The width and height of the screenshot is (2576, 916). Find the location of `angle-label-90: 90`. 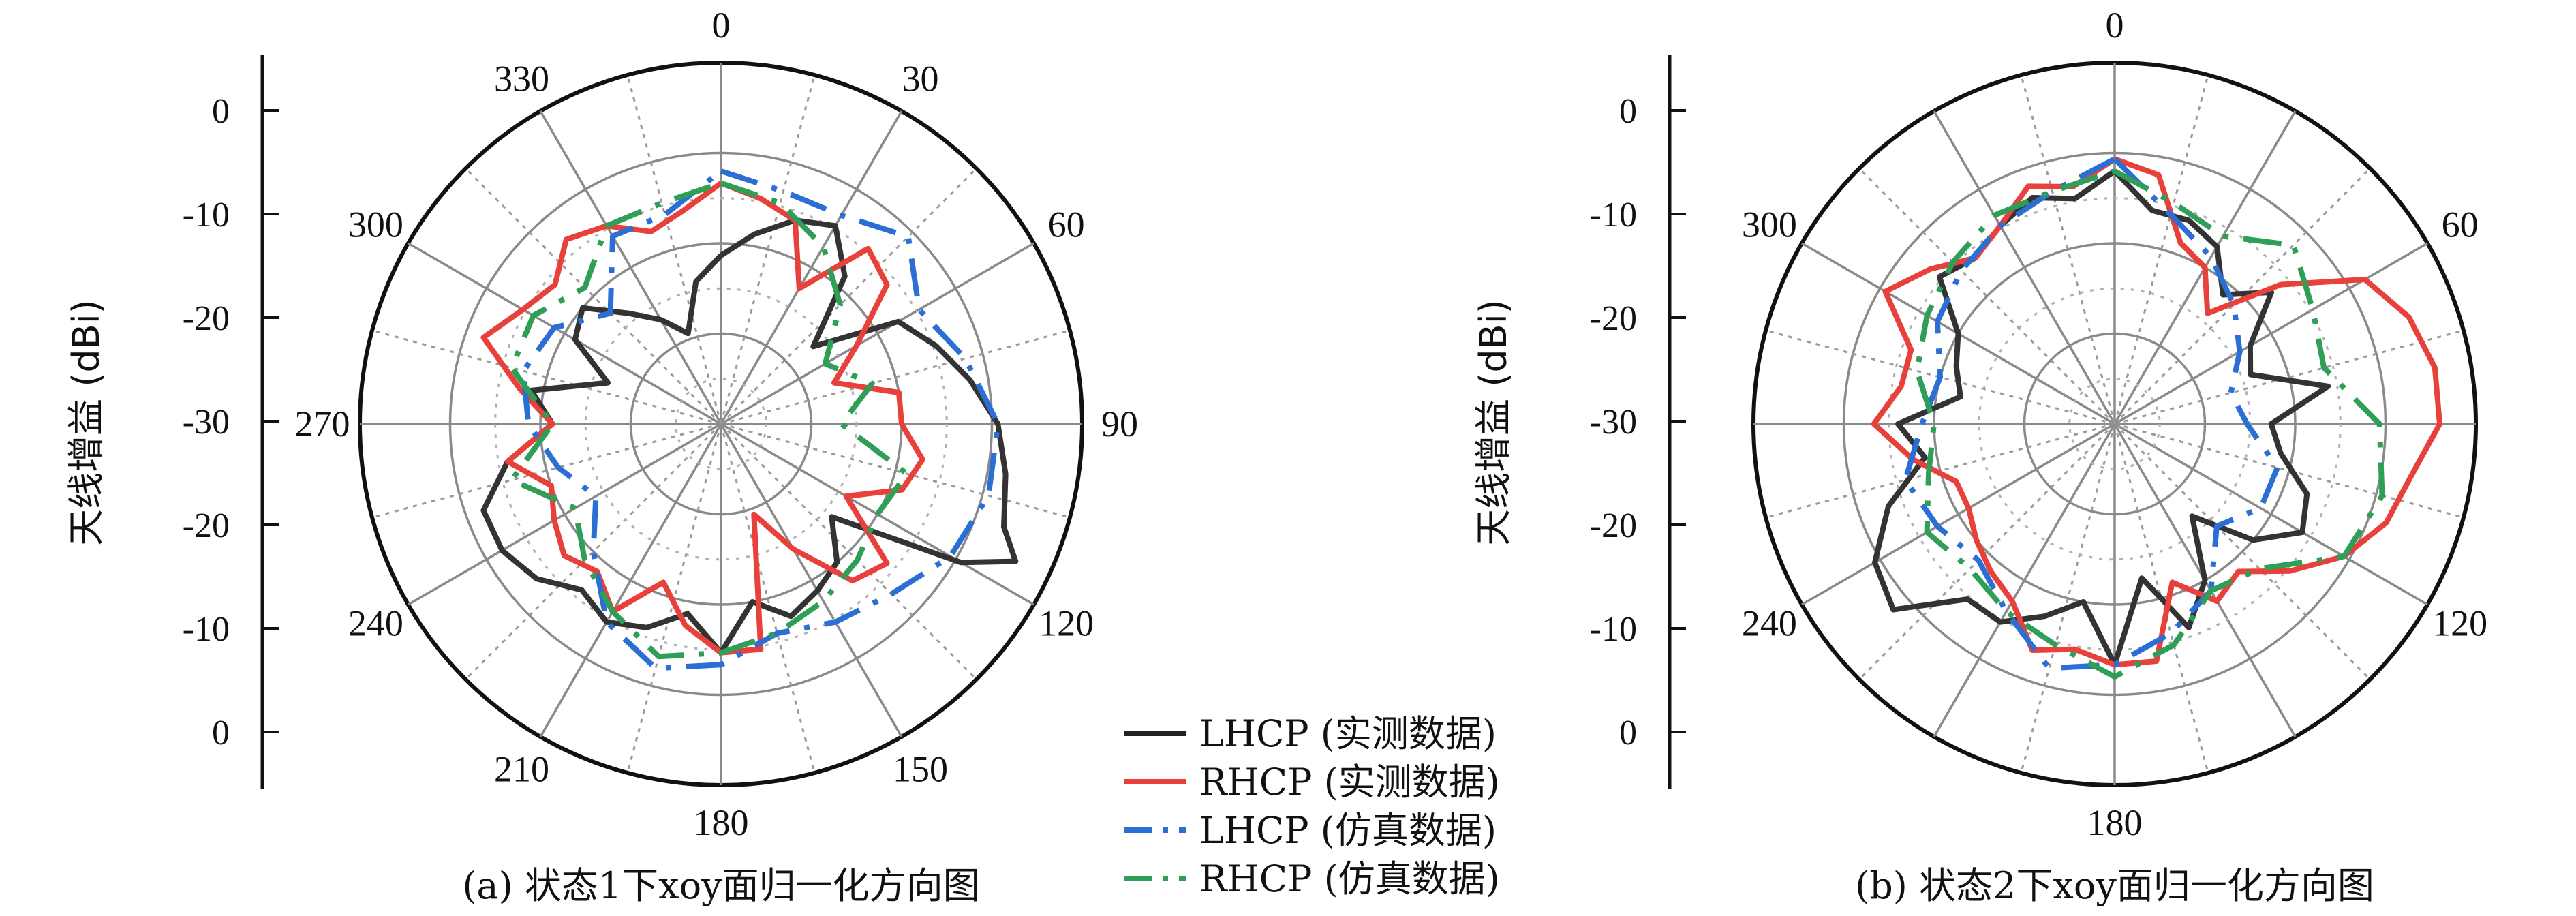

angle-label-90: 90 is located at coordinates (1119, 423).